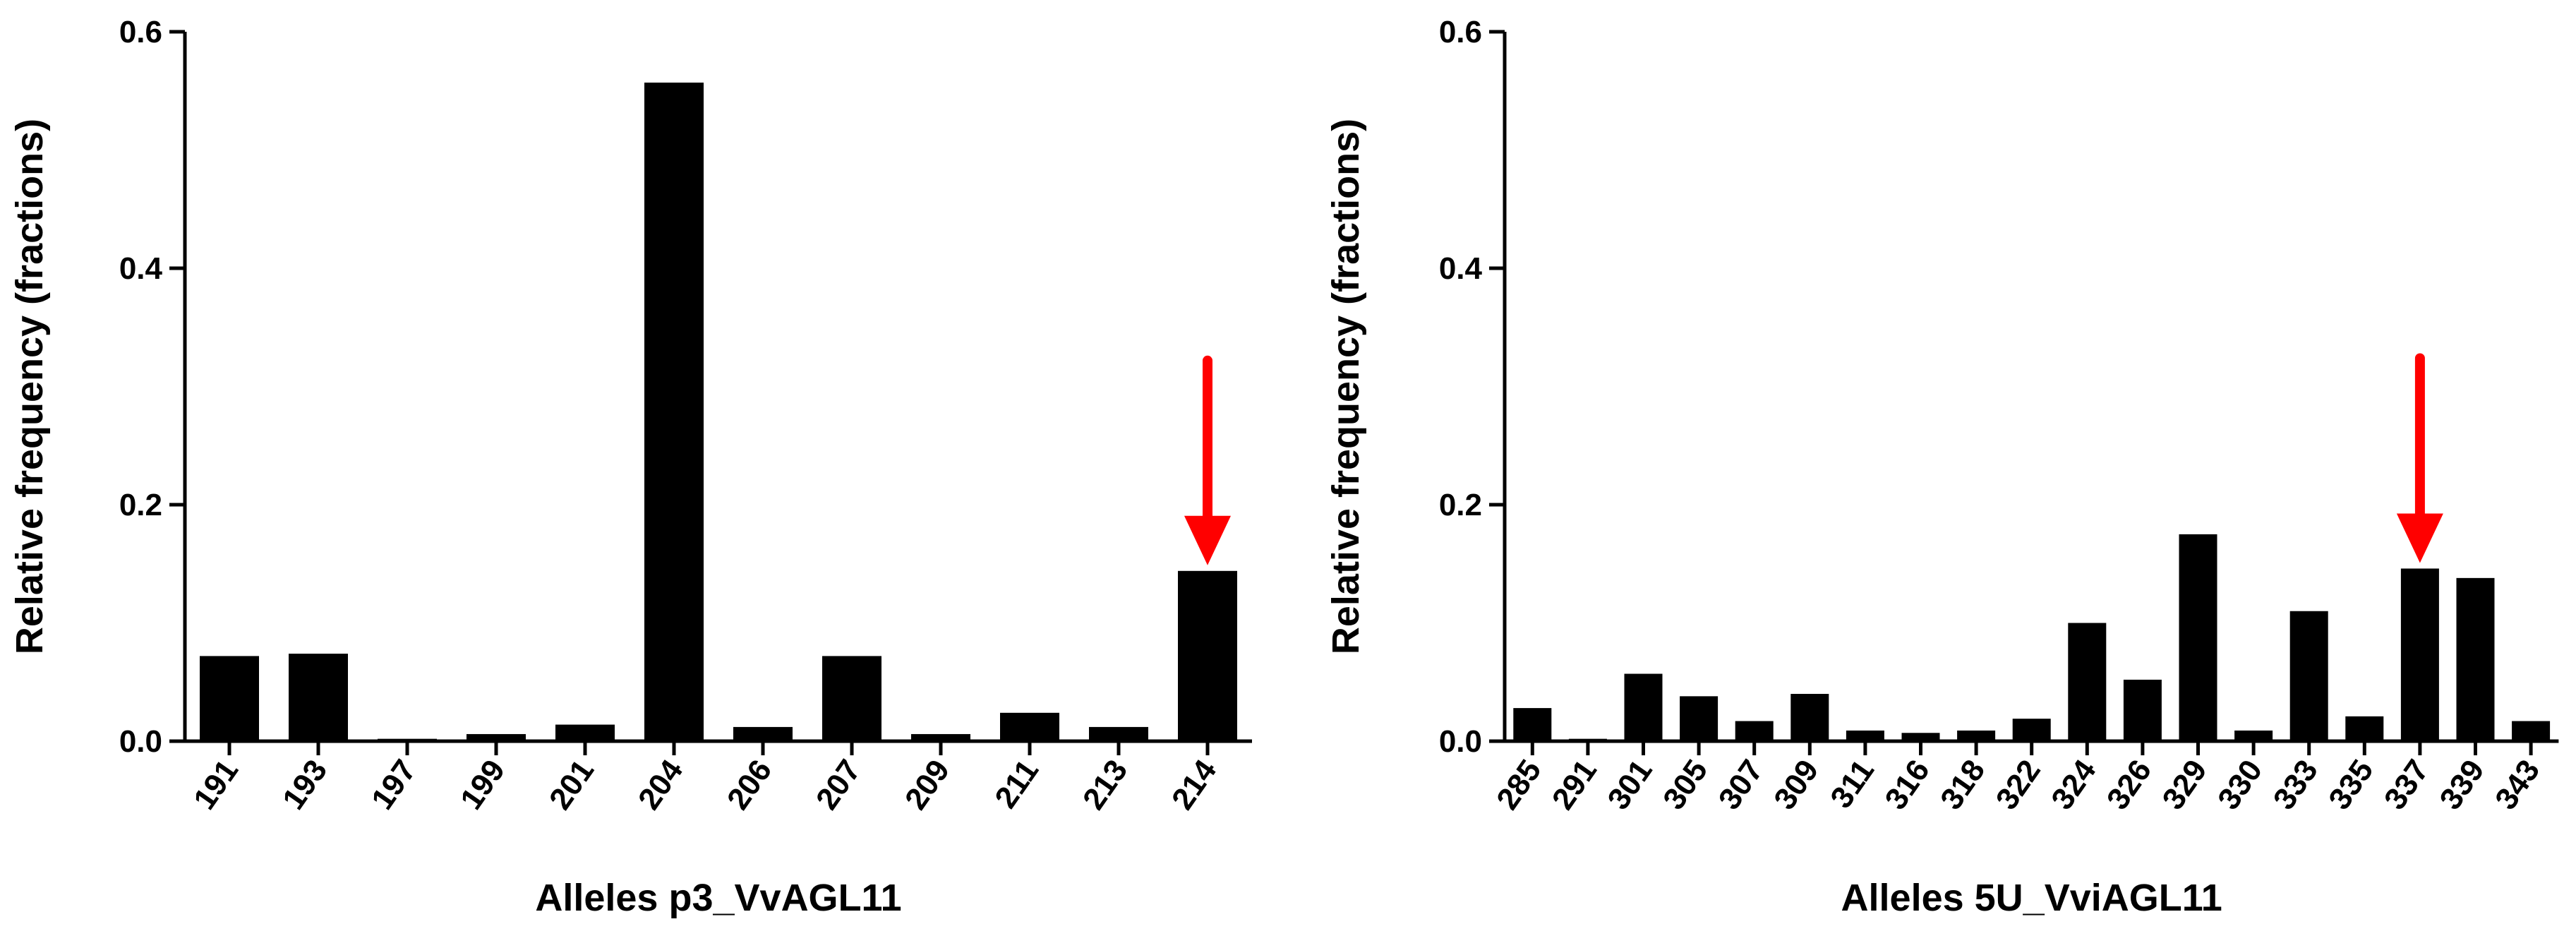 Image resolution: width=2576 pixels, height=936 pixels. What do you see at coordinates (749, 785) in the screenshot?
I see `x-tick-label-206: 206` at bounding box center [749, 785].